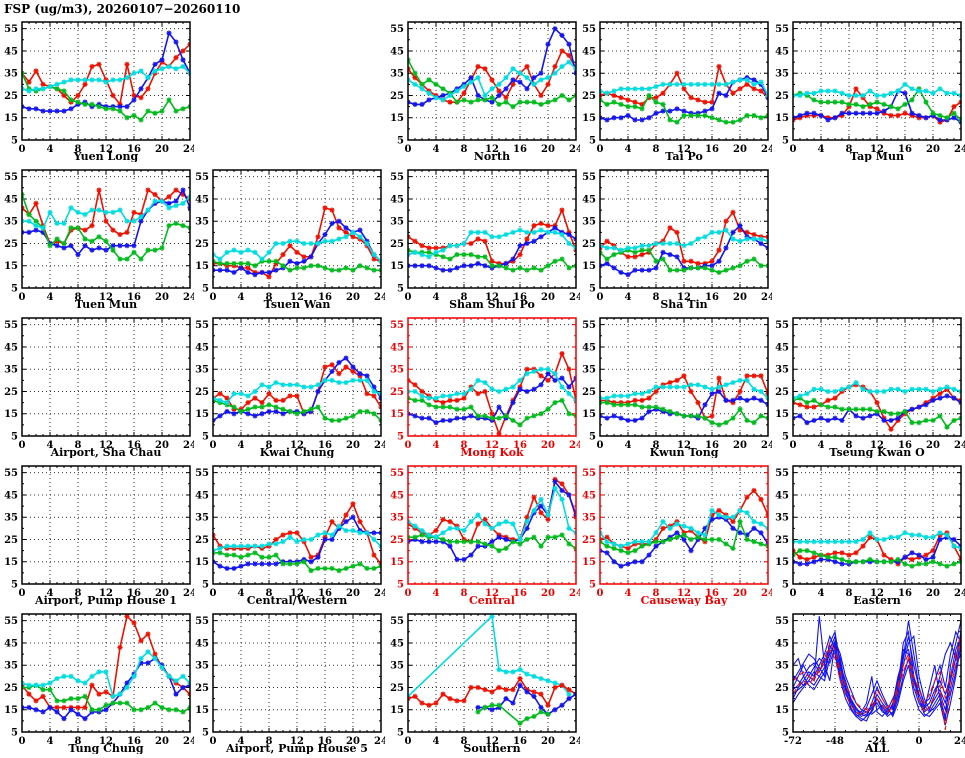 The width and height of the screenshot is (965, 758). I want to click on chart-sham-shui-po: 5 15 25 35 45 55 0 4 8 12 16 20 24 Sham Shui Po, so click(484, 236).